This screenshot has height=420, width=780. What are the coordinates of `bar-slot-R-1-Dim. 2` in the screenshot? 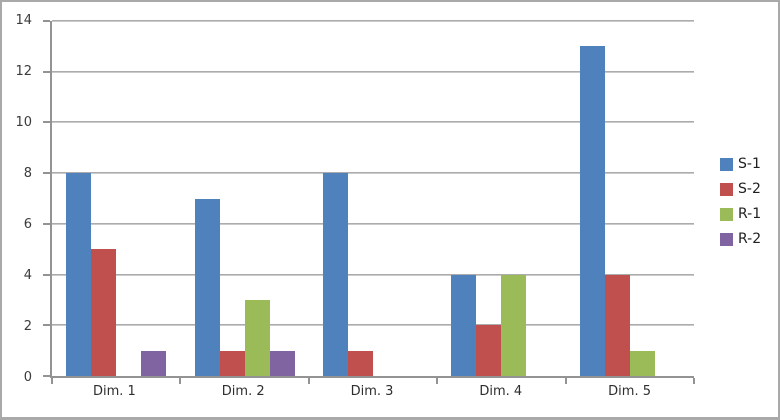 It's located at (257, 198).